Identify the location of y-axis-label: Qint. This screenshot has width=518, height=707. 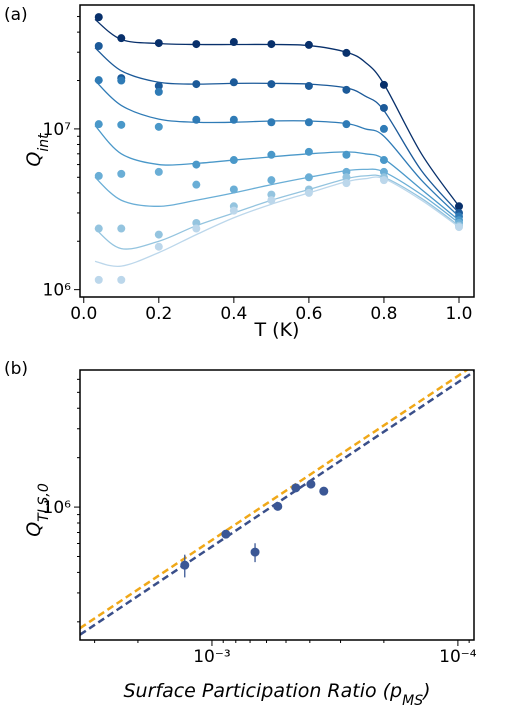
(37, 150).